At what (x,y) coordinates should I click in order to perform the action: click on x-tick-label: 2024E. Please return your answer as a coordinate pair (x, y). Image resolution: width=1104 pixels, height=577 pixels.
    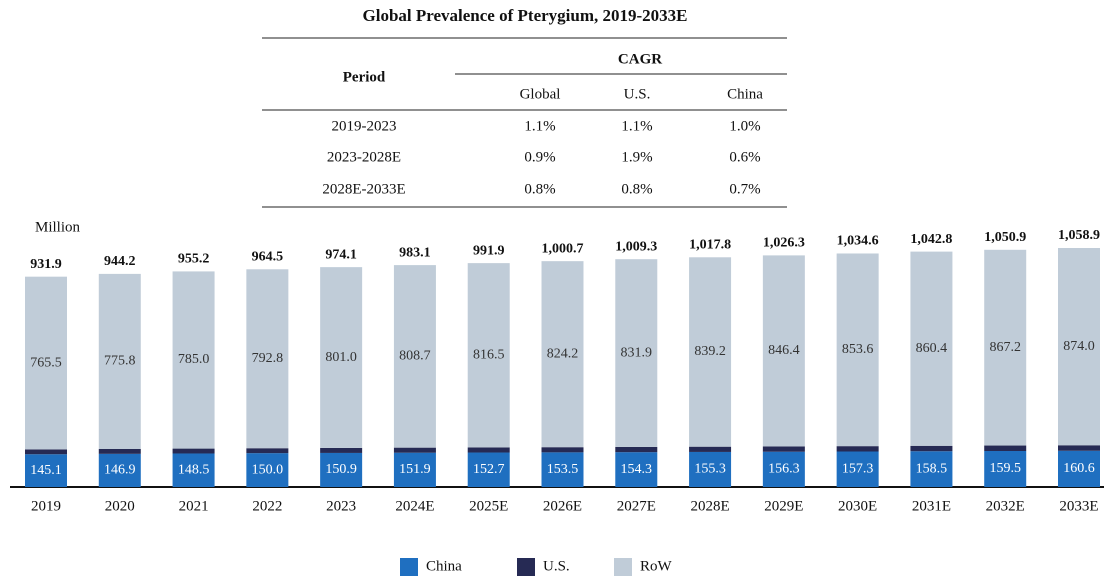
    Looking at the image, I should click on (414, 506).